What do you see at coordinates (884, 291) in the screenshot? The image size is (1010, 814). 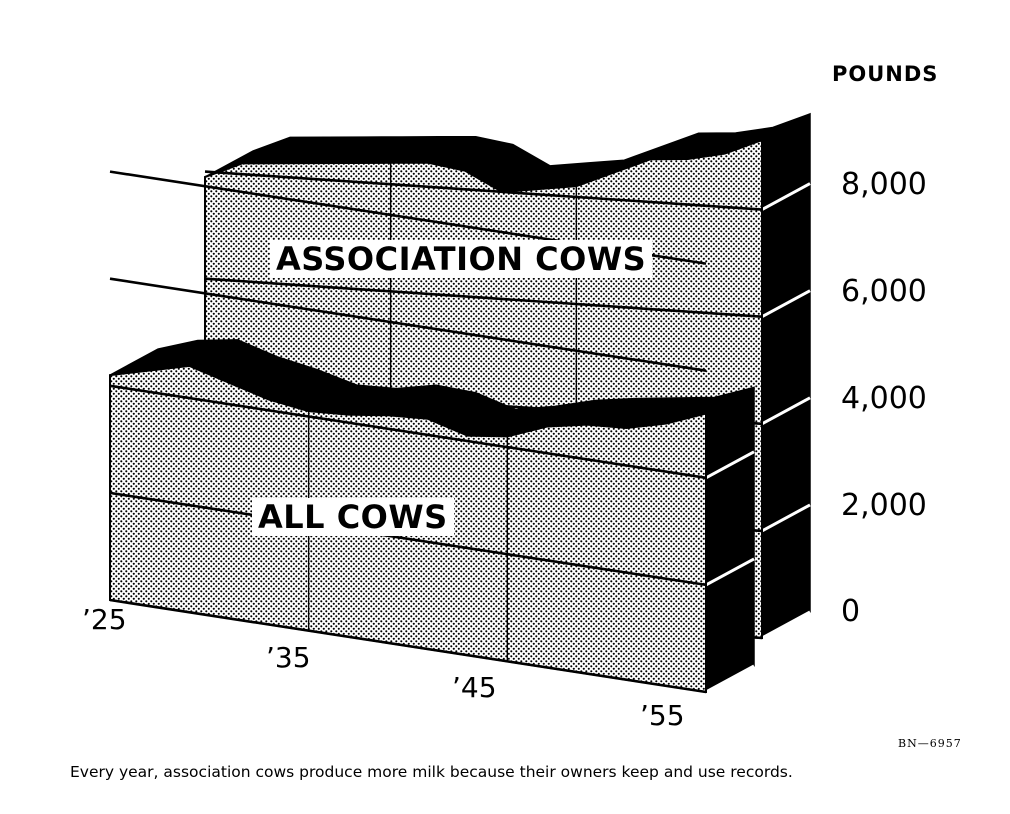 I see `y-tick-label-6000: 6,000` at bounding box center [884, 291].